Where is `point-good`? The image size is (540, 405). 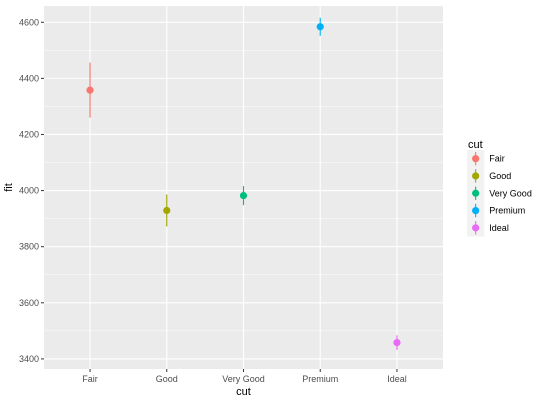
point-good is located at coordinates (167, 210).